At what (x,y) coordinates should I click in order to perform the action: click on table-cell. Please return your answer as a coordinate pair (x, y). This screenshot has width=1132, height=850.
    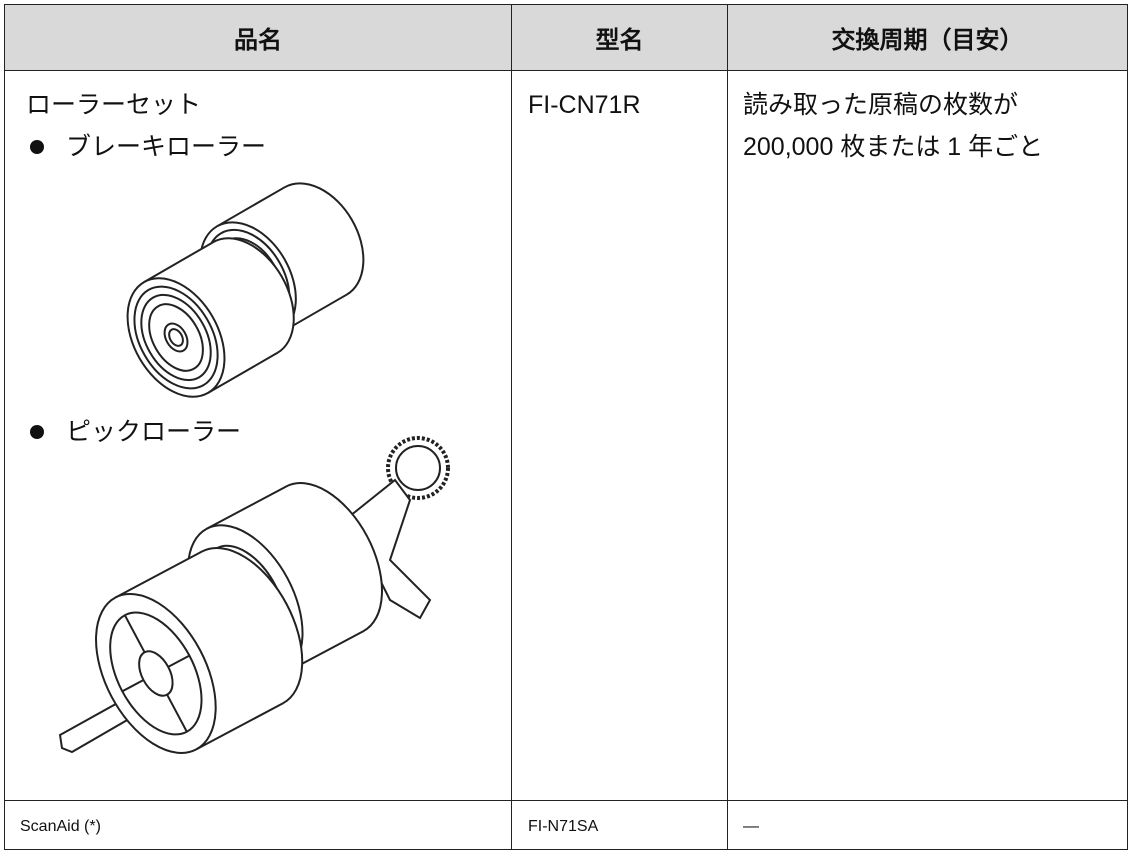
    Looking at the image, I should click on (927, 825).